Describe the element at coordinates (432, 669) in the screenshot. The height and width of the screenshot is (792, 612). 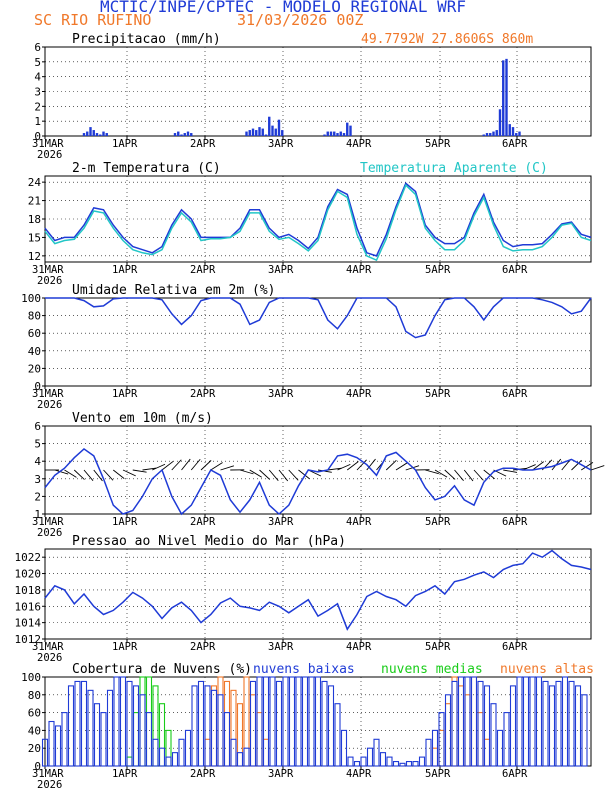
I see `legend-mid-clouds: nuvens medias` at that location.